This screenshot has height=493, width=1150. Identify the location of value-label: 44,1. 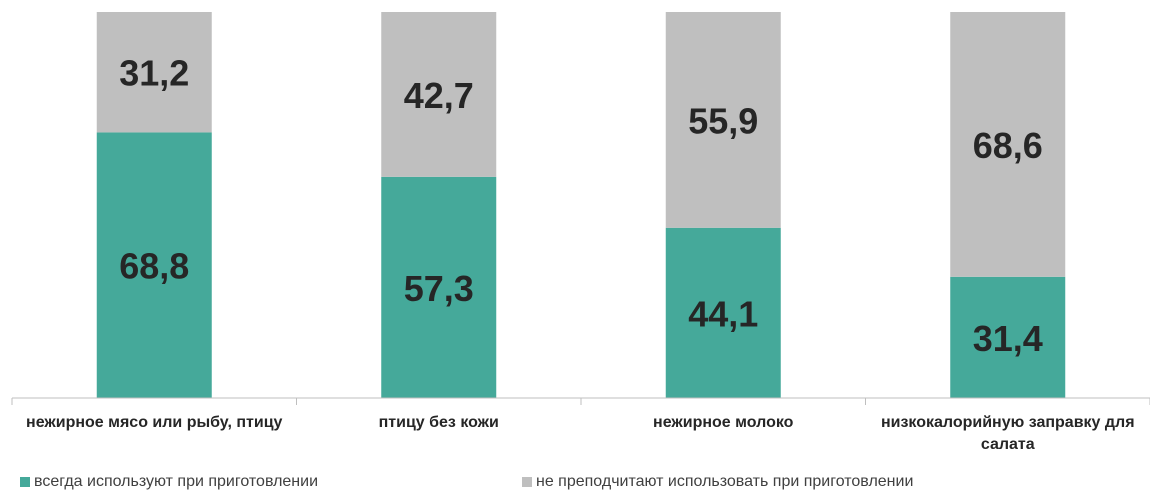
(723, 313).